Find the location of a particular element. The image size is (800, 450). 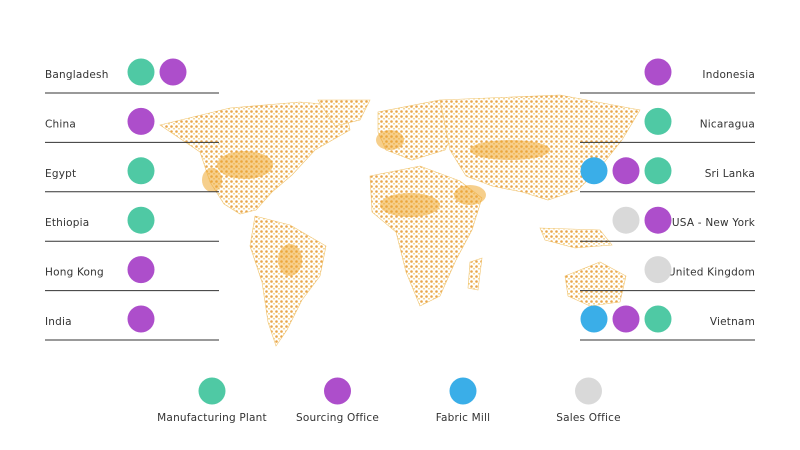

legend-label: Fabric Mill is located at coordinates (463, 418).